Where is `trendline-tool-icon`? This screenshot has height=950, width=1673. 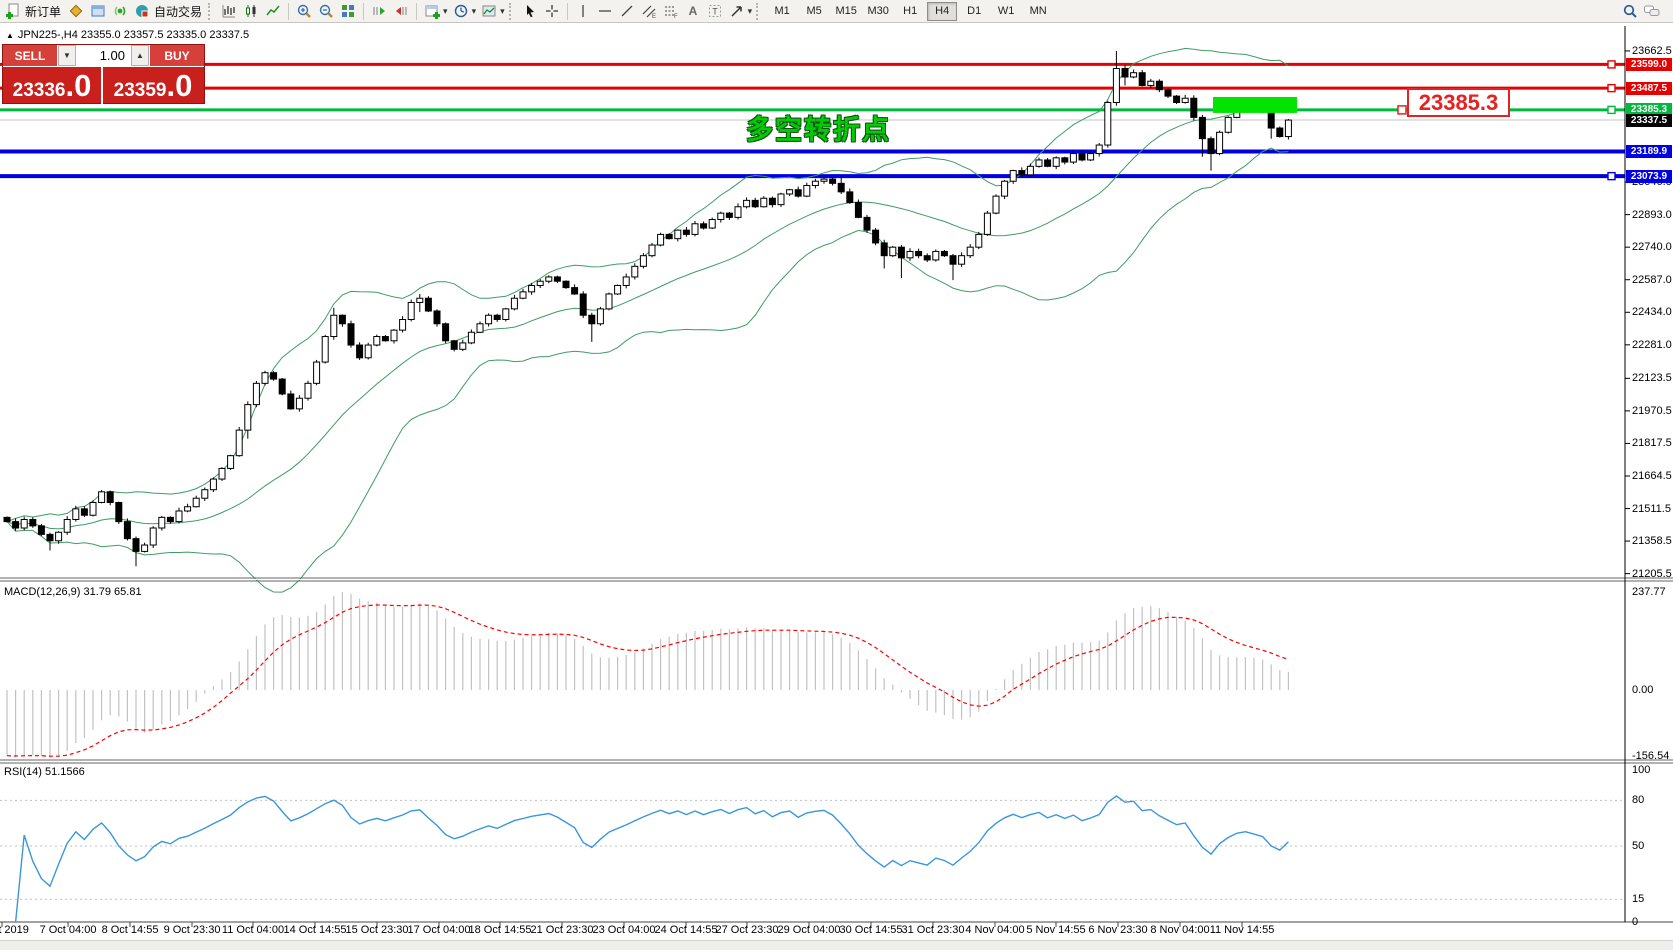 trendline-tool-icon is located at coordinates (627, 11).